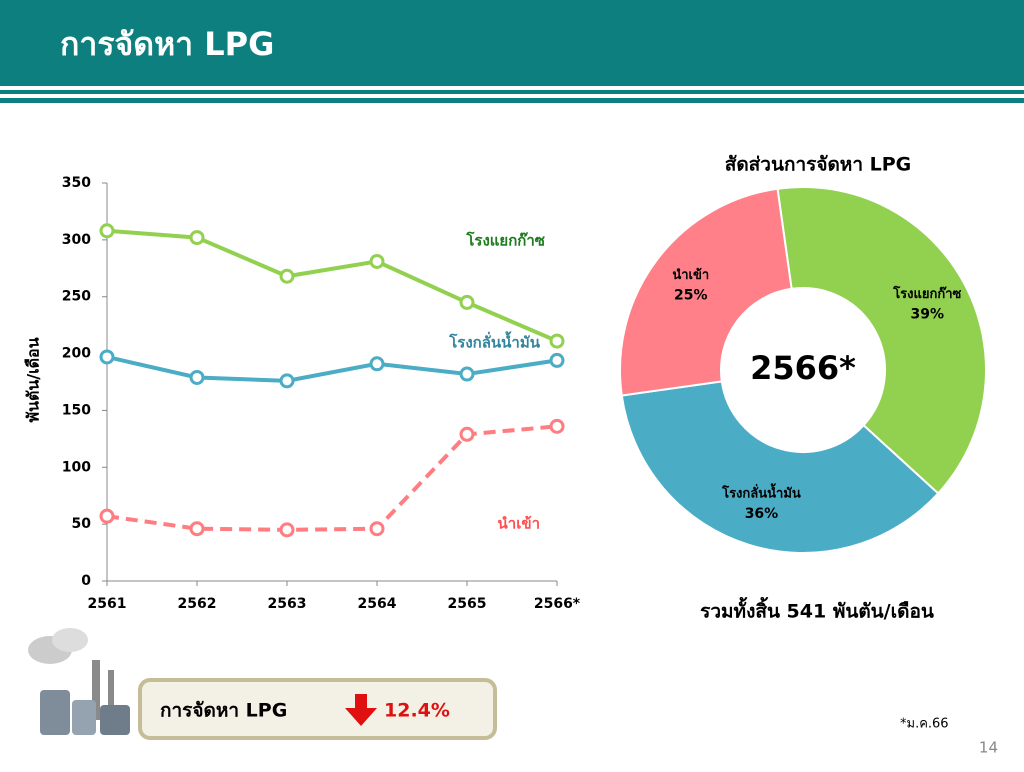 This screenshot has width=1024, height=772. What do you see at coordinates (519, 524) in the screenshot?
I see `series-label: นำเข้า` at bounding box center [519, 524].